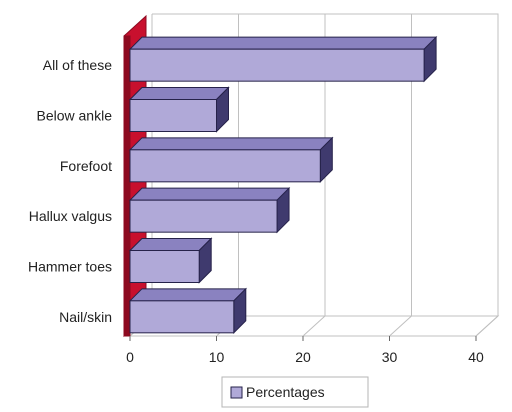  I want to click on legend-swatch, so click(236, 392).